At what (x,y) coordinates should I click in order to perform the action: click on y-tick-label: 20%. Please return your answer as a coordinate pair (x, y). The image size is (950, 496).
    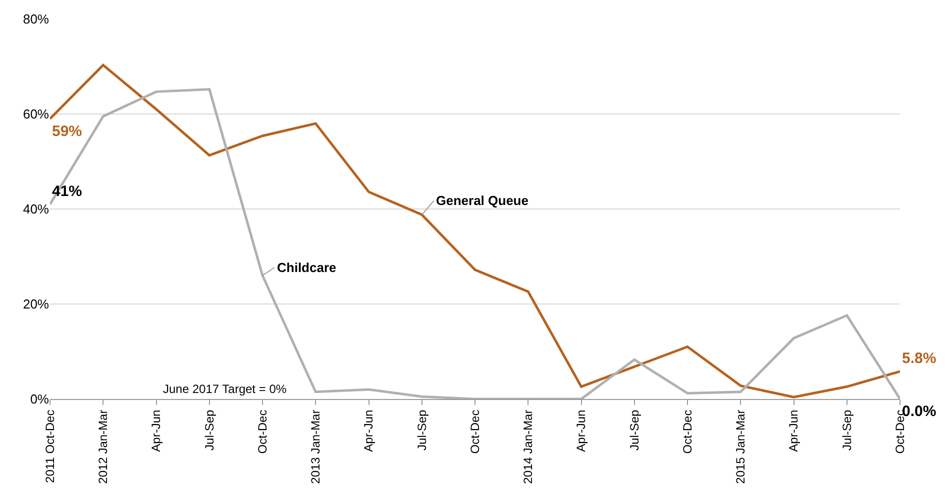
    Looking at the image, I should click on (36, 304).